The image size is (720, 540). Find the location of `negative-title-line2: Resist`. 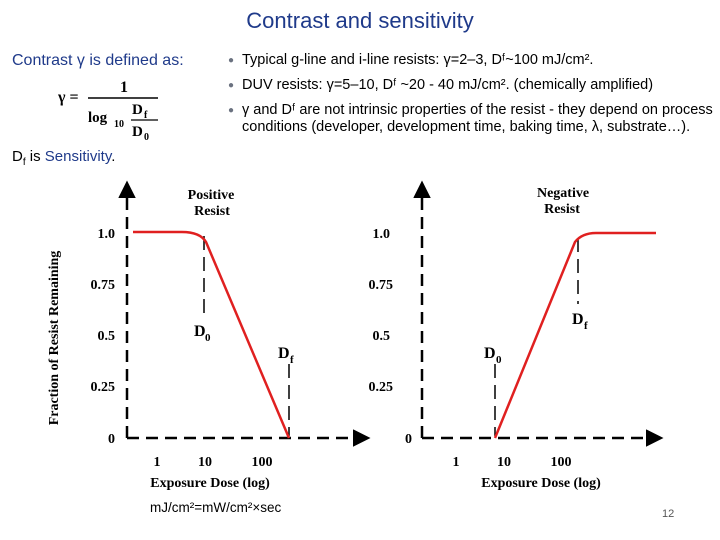

negative-title-line2: Resist is located at coordinates (562, 209).